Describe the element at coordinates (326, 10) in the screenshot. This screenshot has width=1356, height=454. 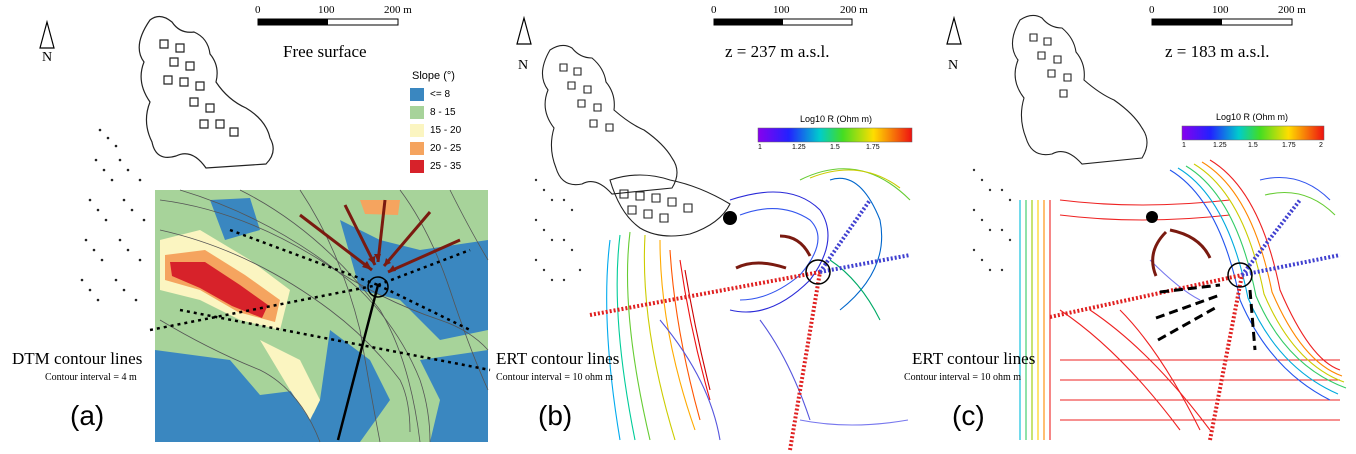
I see `scale-tick-100-a: 100` at that location.